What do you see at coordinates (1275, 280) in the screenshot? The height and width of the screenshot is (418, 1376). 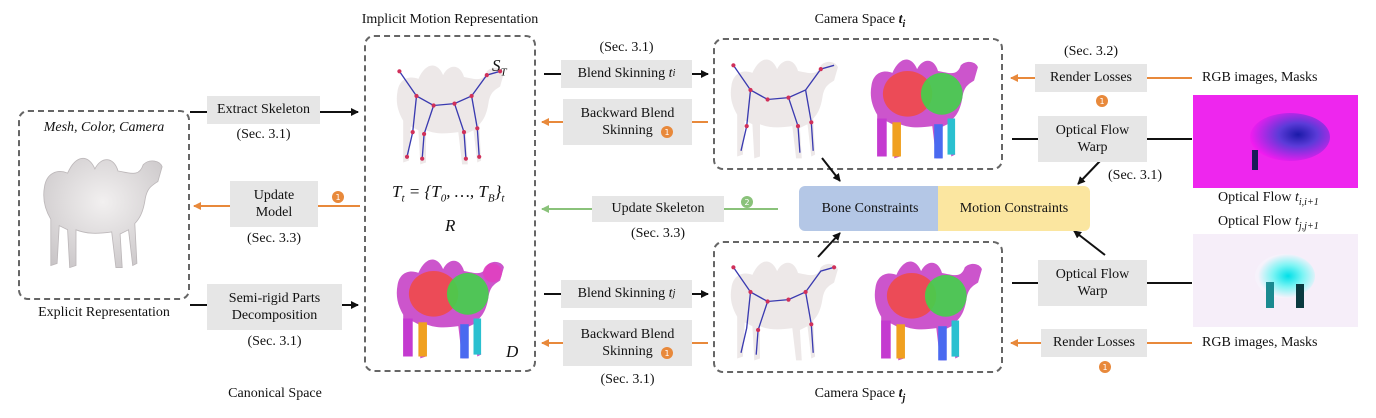 I see `optical-flow-bottom-image` at bounding box center [1275, 280].